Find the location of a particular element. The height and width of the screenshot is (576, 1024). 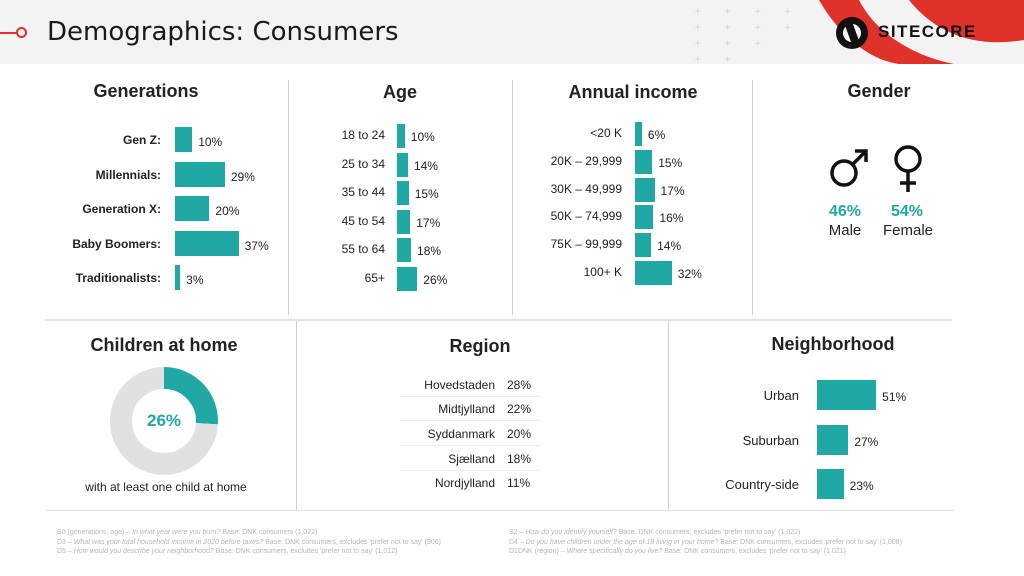

income-category-label: 100+ K is located at coordinates (602, 272).